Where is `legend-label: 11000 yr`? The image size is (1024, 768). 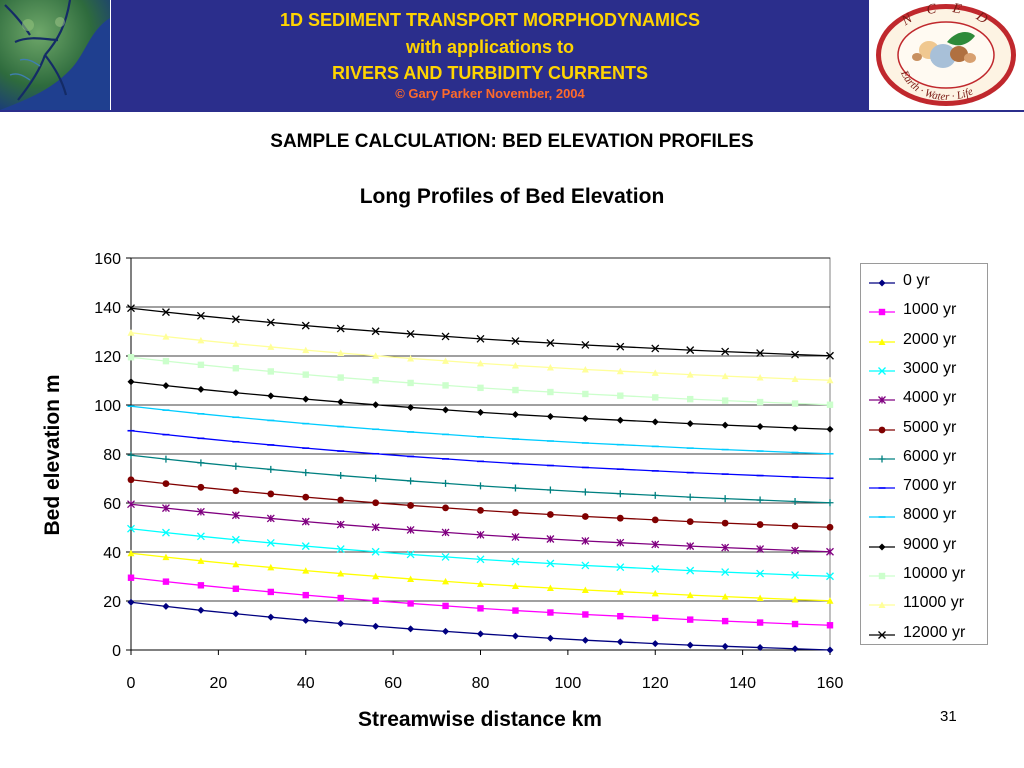
legend-label: 11000 yr is located at coordinates (934, 603).